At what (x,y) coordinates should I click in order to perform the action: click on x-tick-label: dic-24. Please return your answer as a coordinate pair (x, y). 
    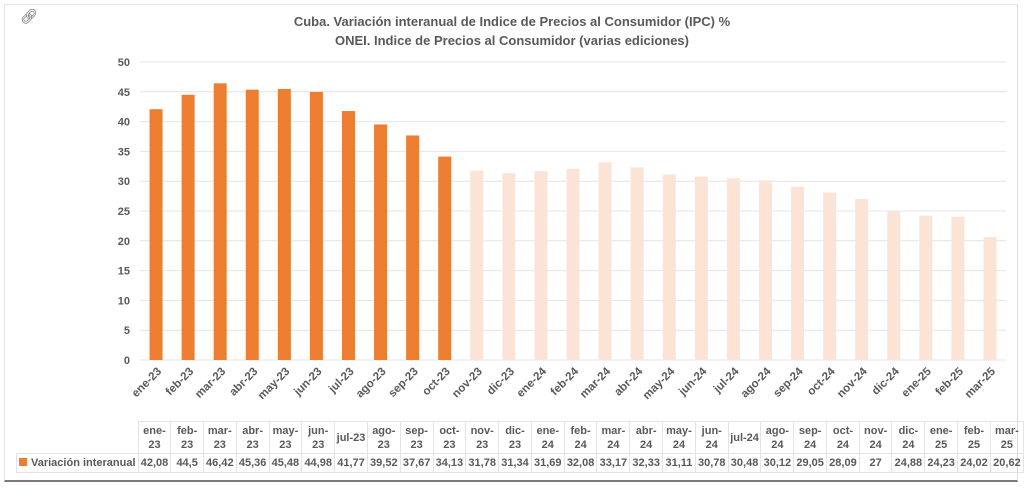
    Looking at the image, I should click on (886, 381).